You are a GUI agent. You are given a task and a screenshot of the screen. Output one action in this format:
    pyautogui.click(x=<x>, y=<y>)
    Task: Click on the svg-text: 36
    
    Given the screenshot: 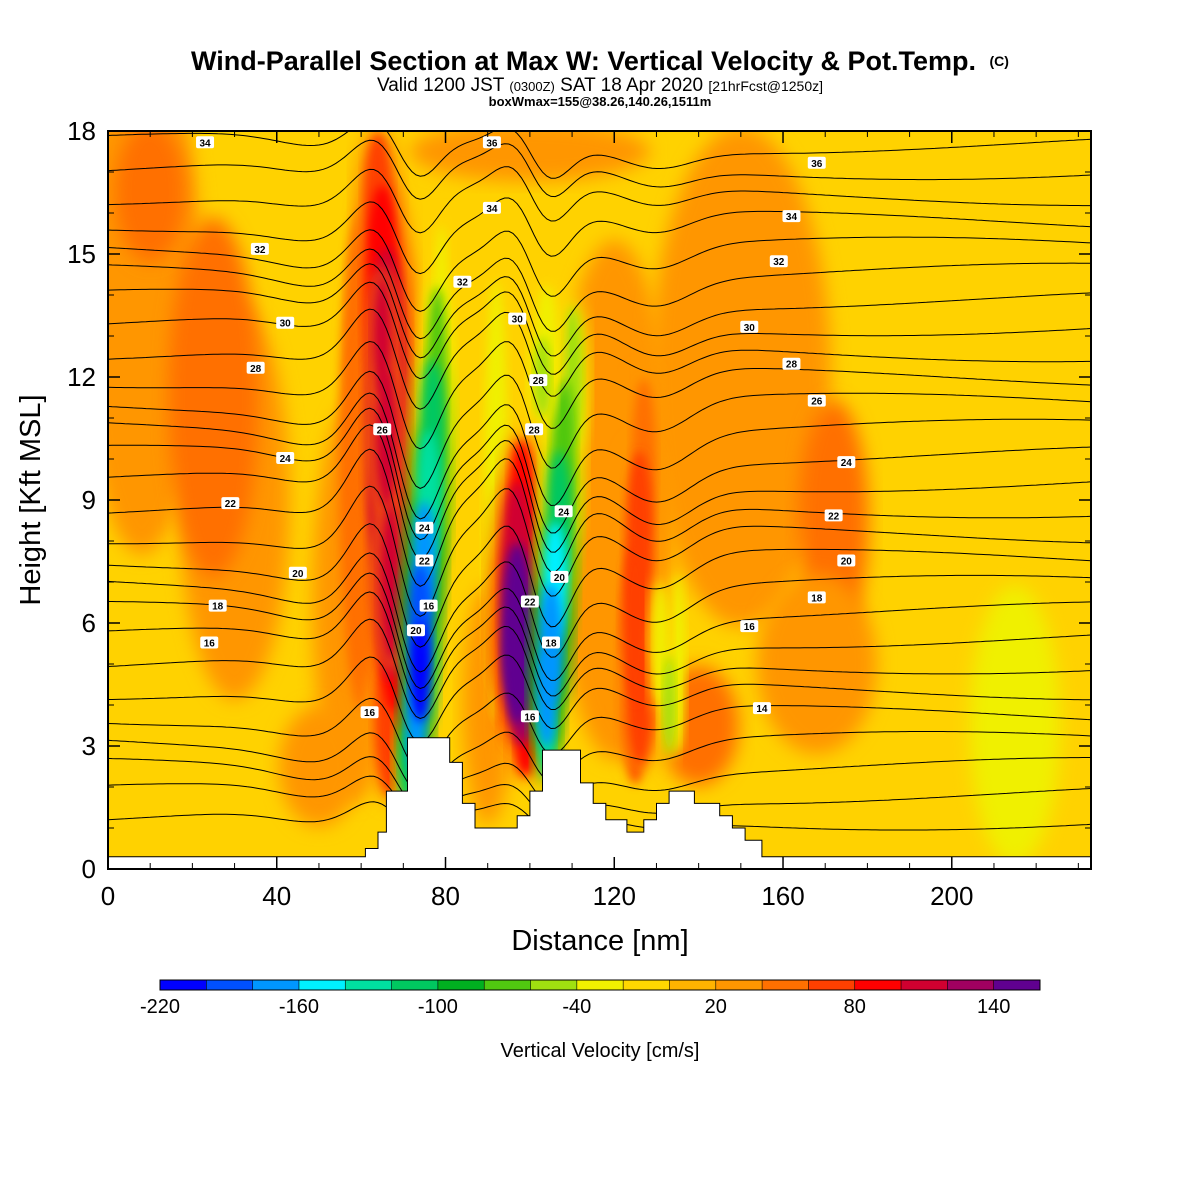 What is the action you would take?
    pyautogui.click(x=492, y=143)
    